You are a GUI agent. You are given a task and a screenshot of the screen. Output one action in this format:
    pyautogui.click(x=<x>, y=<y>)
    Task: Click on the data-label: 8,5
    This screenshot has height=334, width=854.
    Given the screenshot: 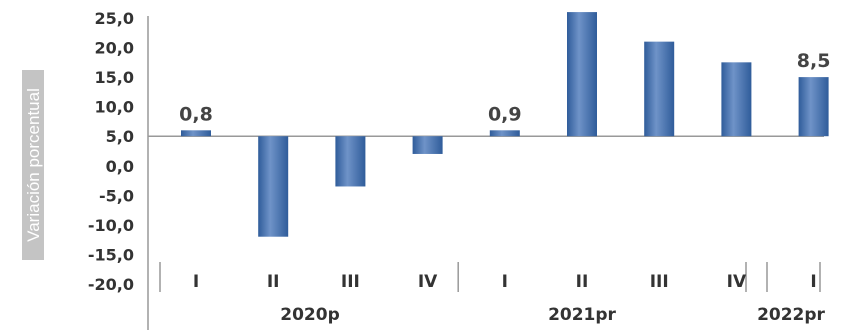 What is the action you would take?
    pyautogui.click(x=814, y=61)
    